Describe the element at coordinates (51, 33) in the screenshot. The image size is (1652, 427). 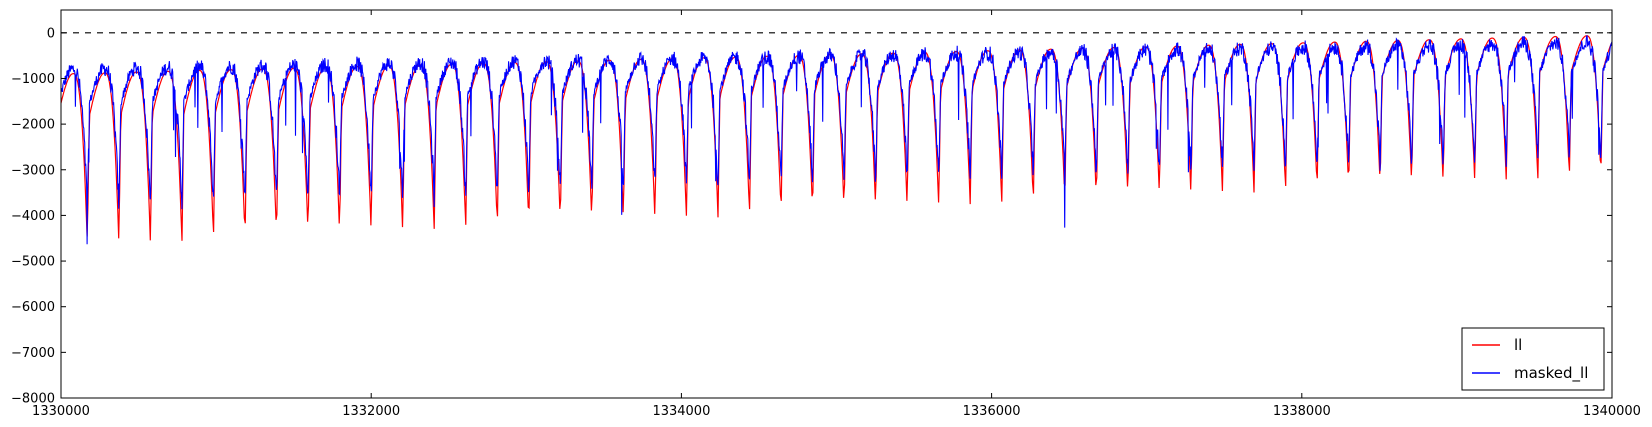
I see `y-tick-label: 0` at that location.